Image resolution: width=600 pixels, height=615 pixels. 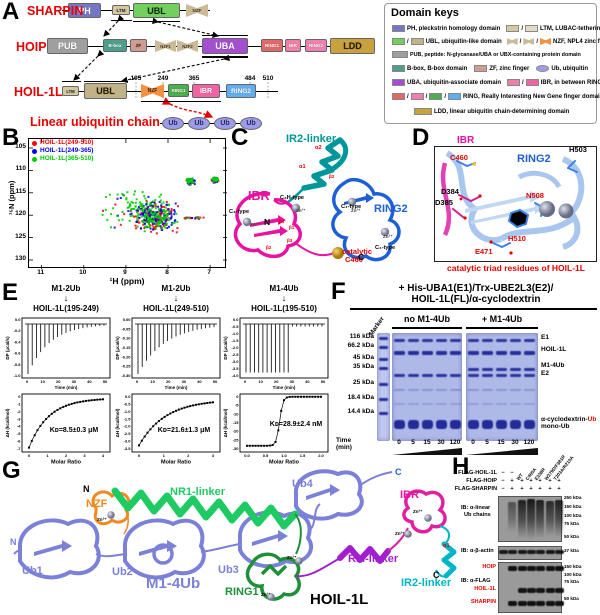 What do you see at coordinates (477, 515) in the screenshot?
I see `h-ib-linear-ub: Ub chains` at bounding box center [477, 515].